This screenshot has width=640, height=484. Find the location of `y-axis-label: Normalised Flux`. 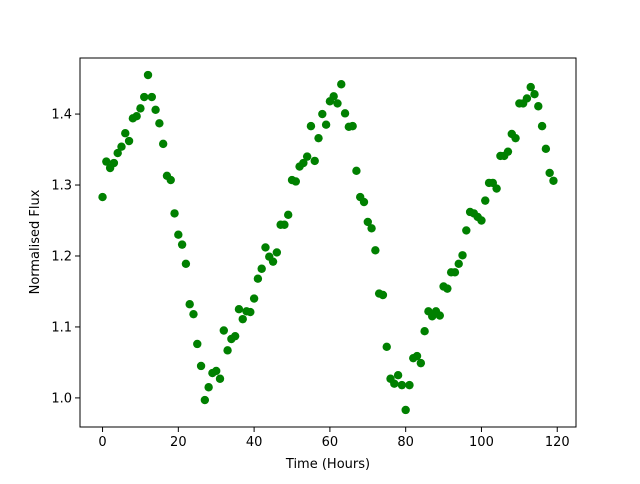

y-axis-label: Normalised Flux is located at coordinates (35, 241).